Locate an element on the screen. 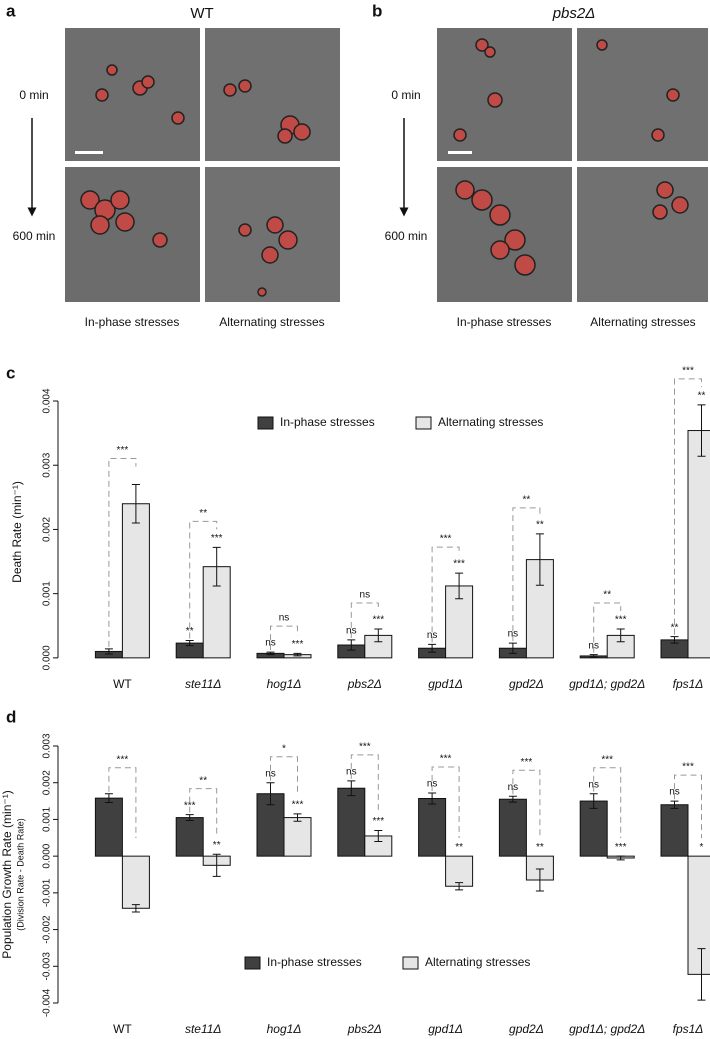 The height and width of the screenshot is (1039, 710). y-tick-label: -0.003 is located at coordinates (47, 966).